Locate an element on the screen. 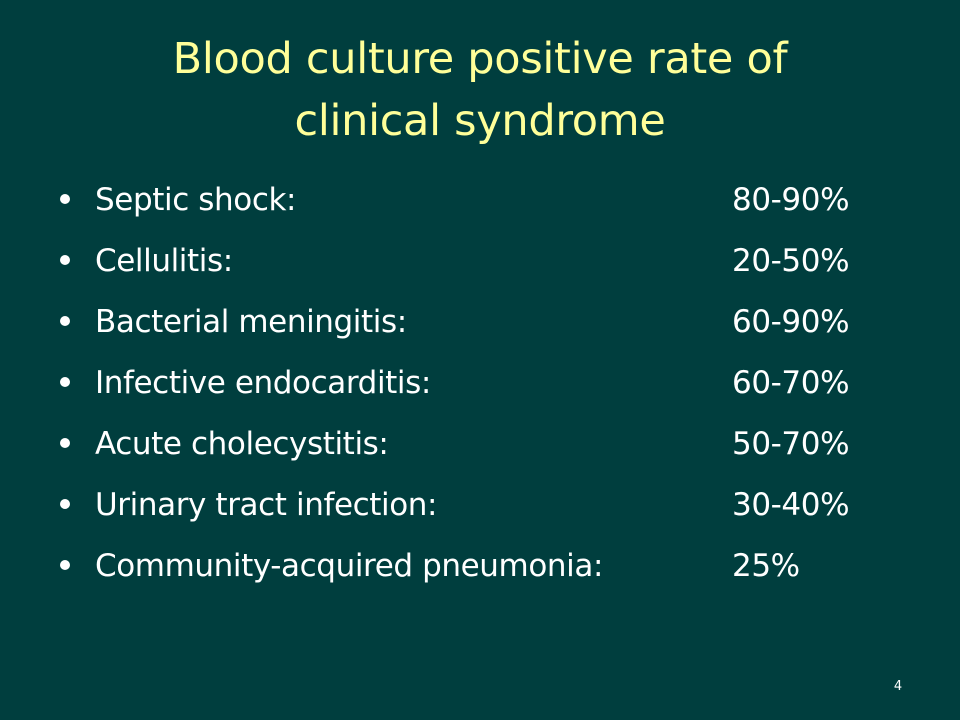  list-item: Community-acquired pneumonia: 25% is located at coordinates (486, 568).